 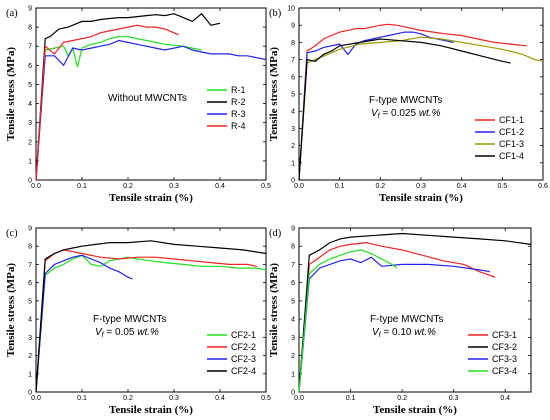 I want to click on panel-label: (a), so click(x=12, y=13).